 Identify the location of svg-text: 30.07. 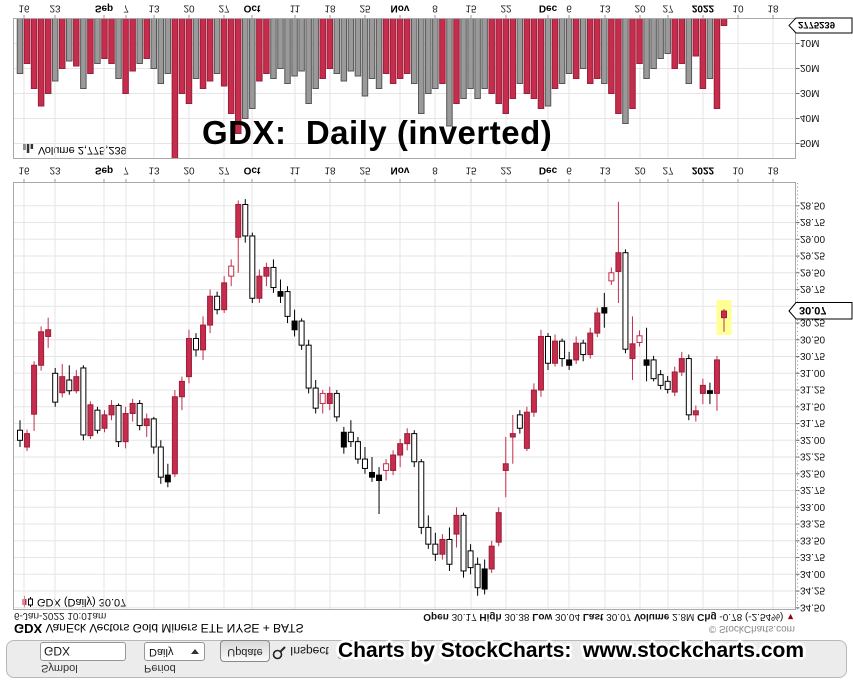
(813, 310).